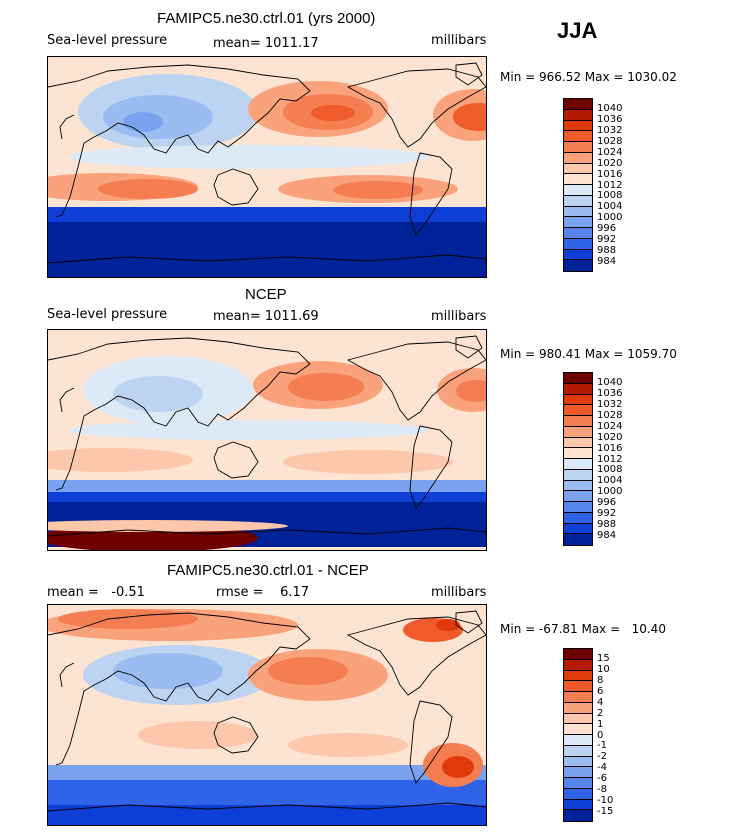  I want to click on colorbar-tick-label: -1, so click(602, 746).